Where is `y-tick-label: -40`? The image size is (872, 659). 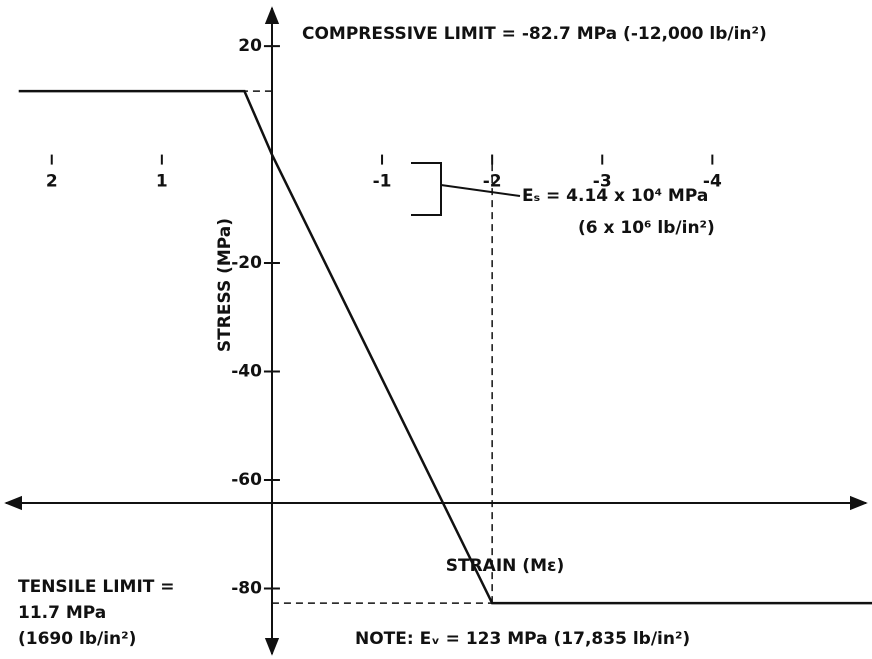
y-tick-label: -40 is located at coordinates (246, 372).